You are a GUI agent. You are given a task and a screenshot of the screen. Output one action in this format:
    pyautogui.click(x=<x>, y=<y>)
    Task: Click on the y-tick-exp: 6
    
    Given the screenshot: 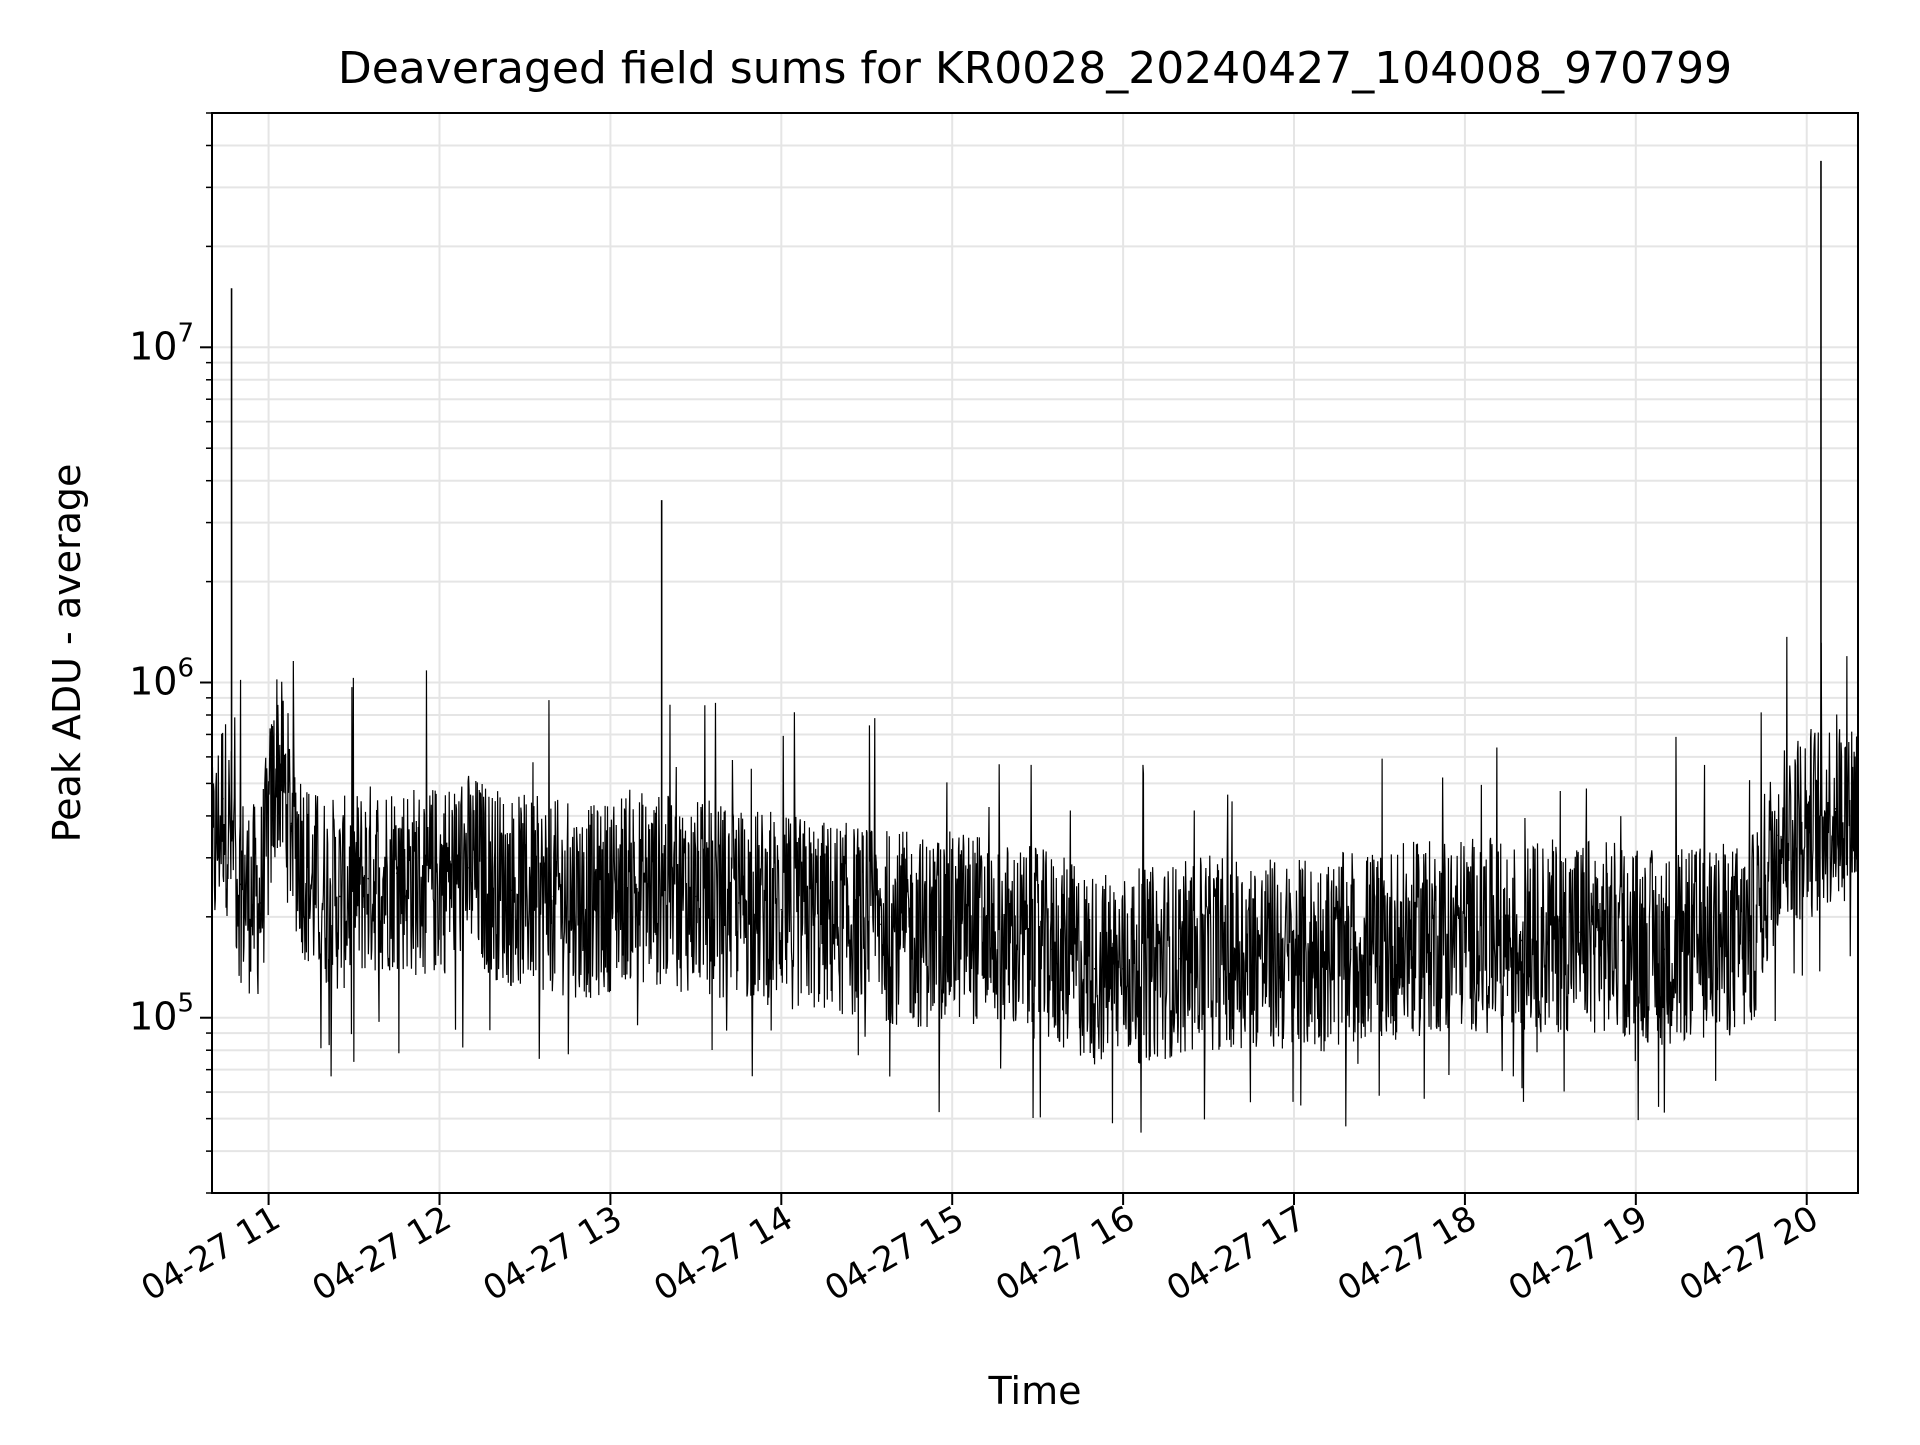 What is the action you would take?
    pyautogui.click(x=185, y=669)
    